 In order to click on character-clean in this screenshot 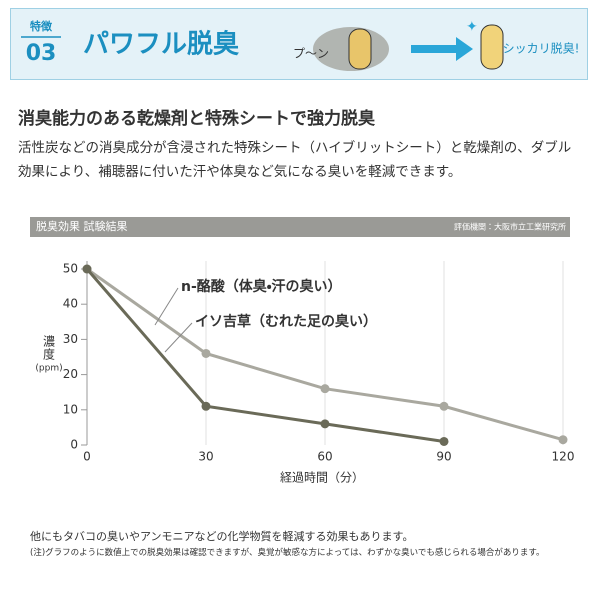, I will do `click(492, 47)`.